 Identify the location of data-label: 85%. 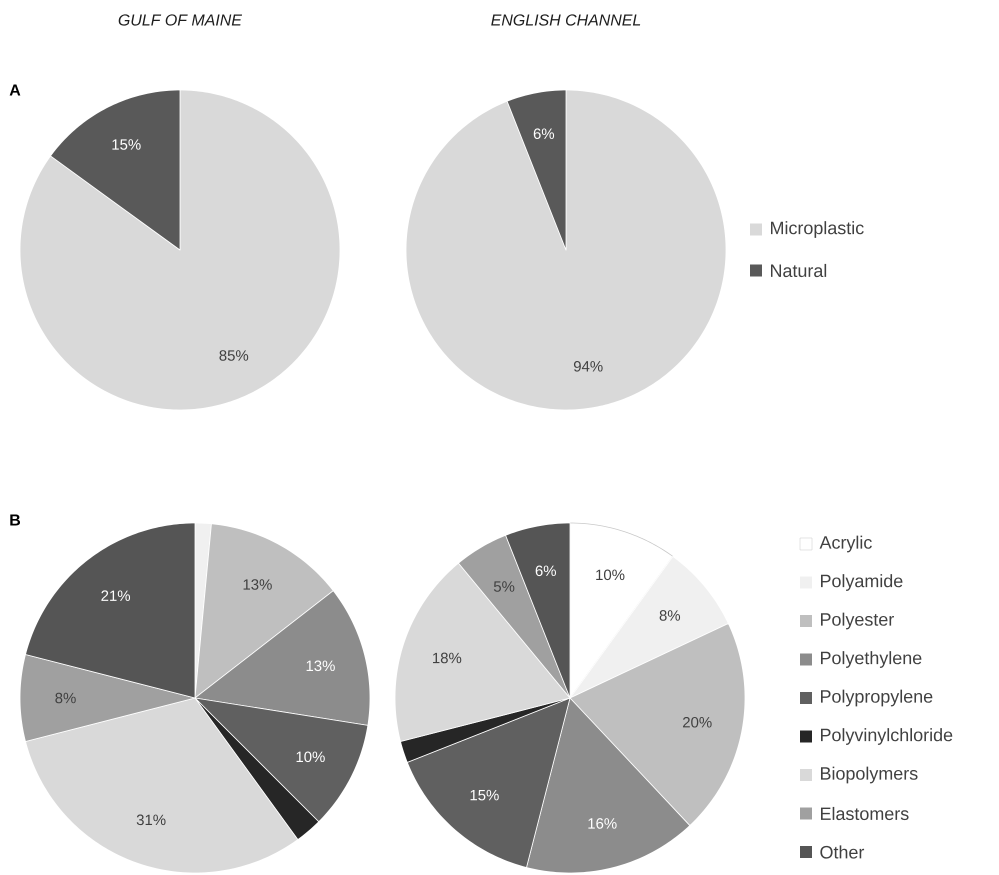
(233, 355).